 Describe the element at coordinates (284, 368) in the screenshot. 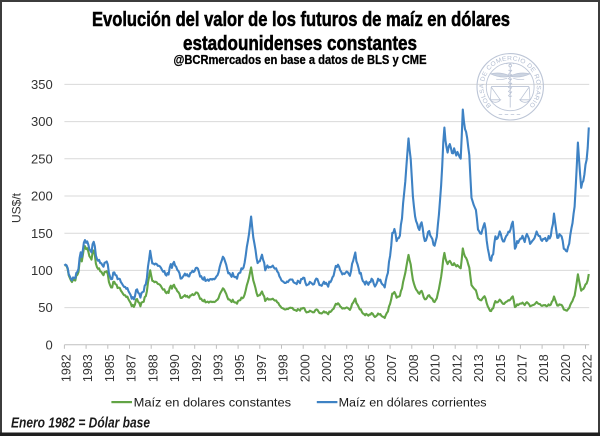

I see `svg-text: 1998` at that location.